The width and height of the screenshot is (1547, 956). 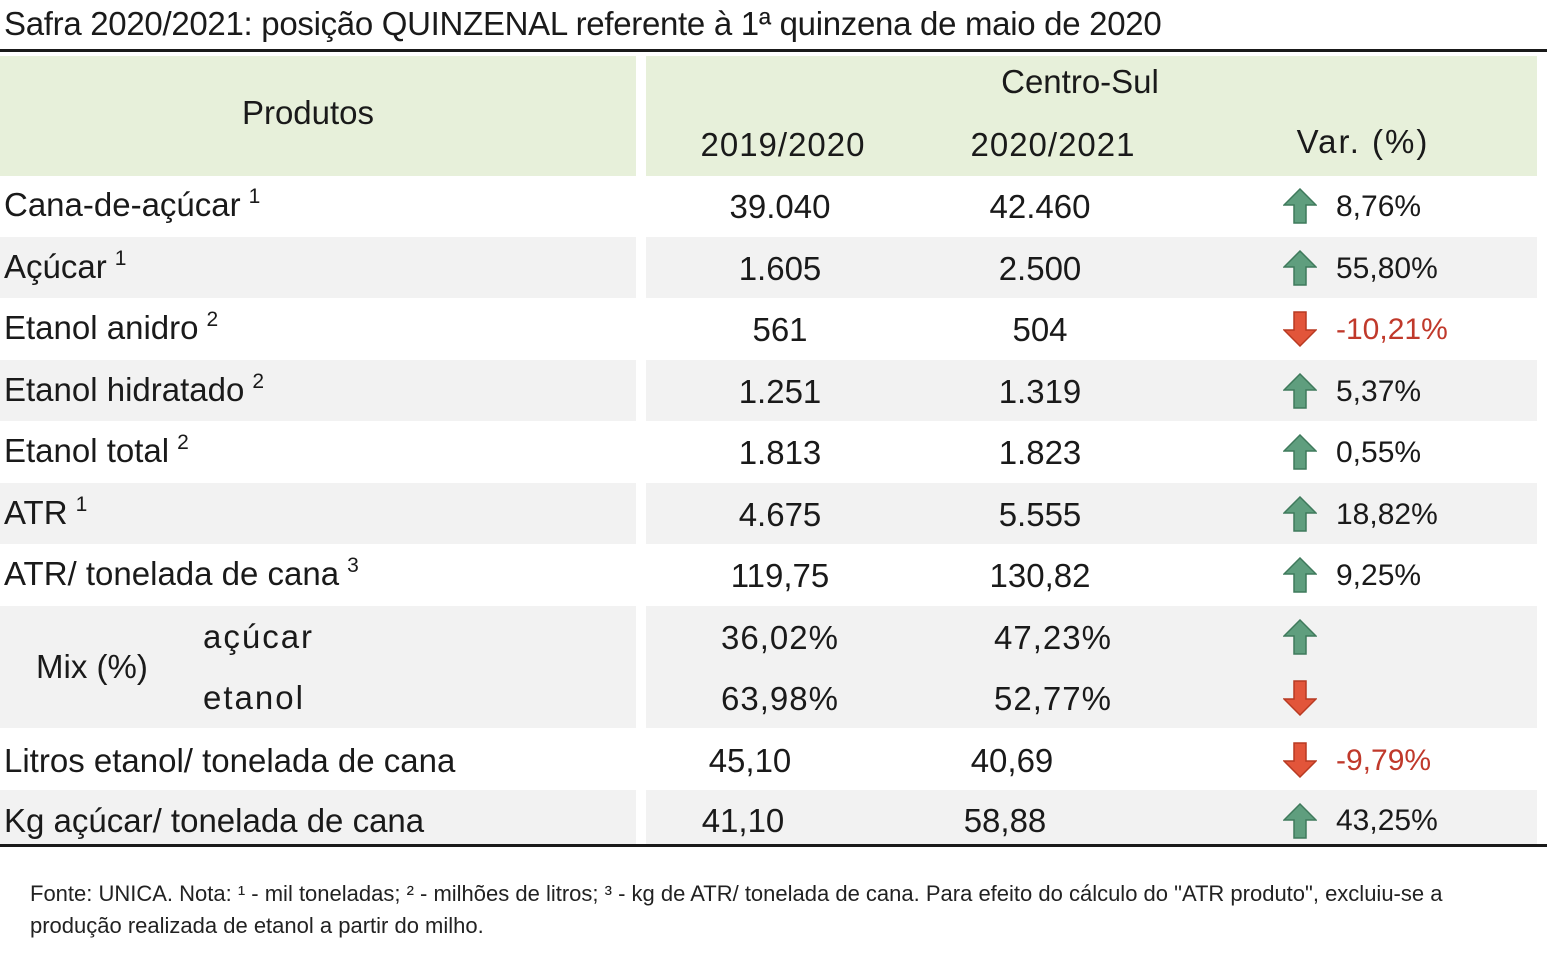 I want to click on row-label: Etanol hidratado 2, so click(x=134, y=392).